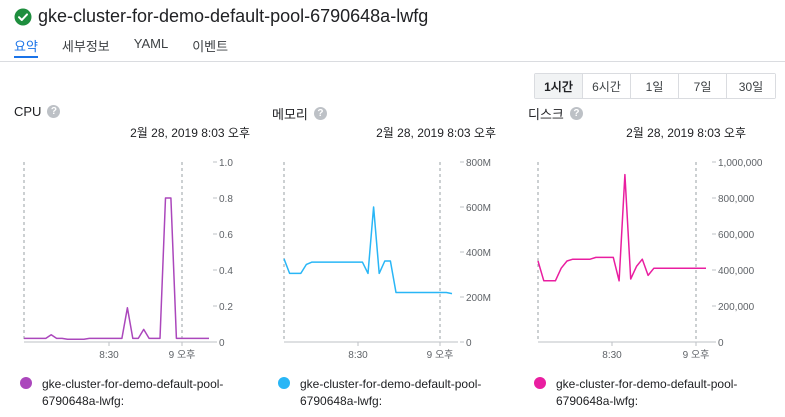 This screenshot has height=417, width=785. What do you see at coordinates (392, 61) in the screenshot?
I see `tab-divider` at bounding box center [392, 61].